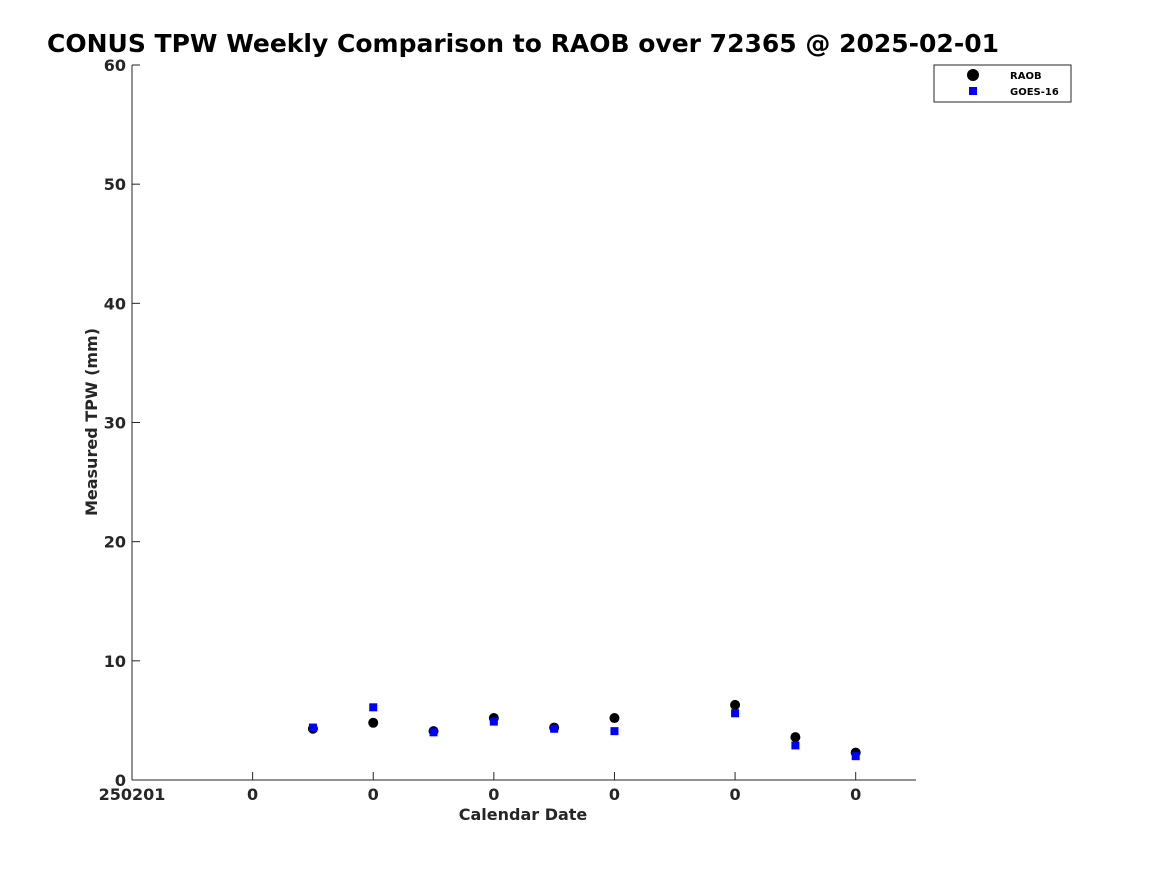 This screenshot has height=875, width=1167. Describe the element at coordinates (115, 542) in the screenshot. I see `y-tick-label: 20` at that location.